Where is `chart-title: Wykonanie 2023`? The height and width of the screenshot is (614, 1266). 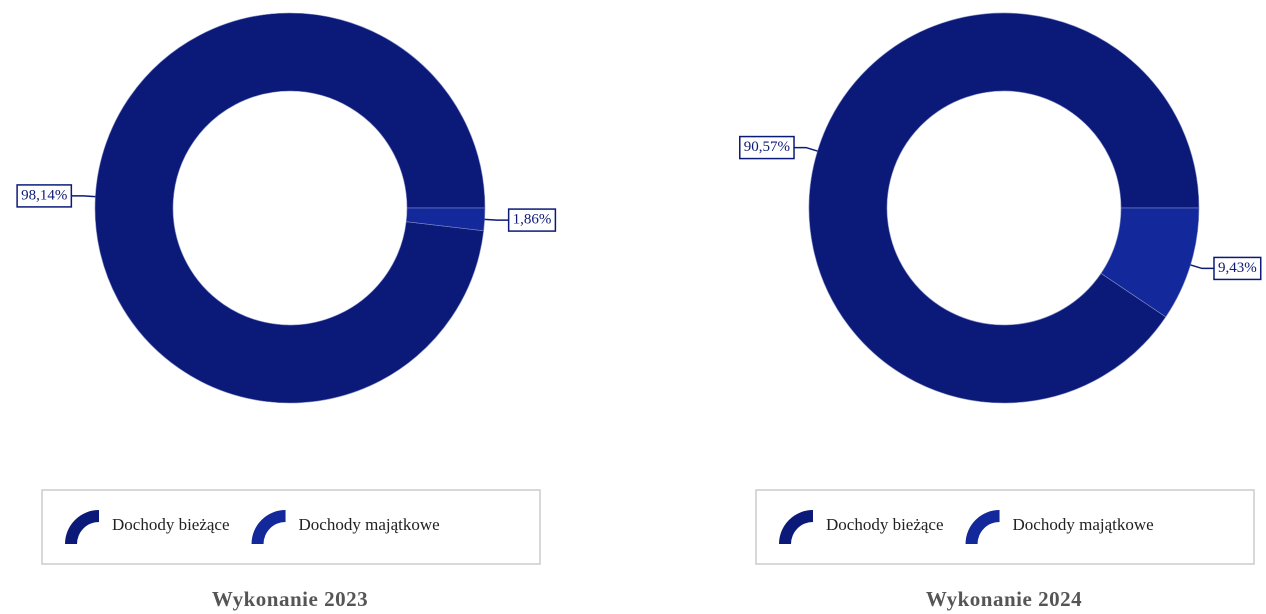
chart-title: Wykonanie 2023 is located at coordinates (290, 599).